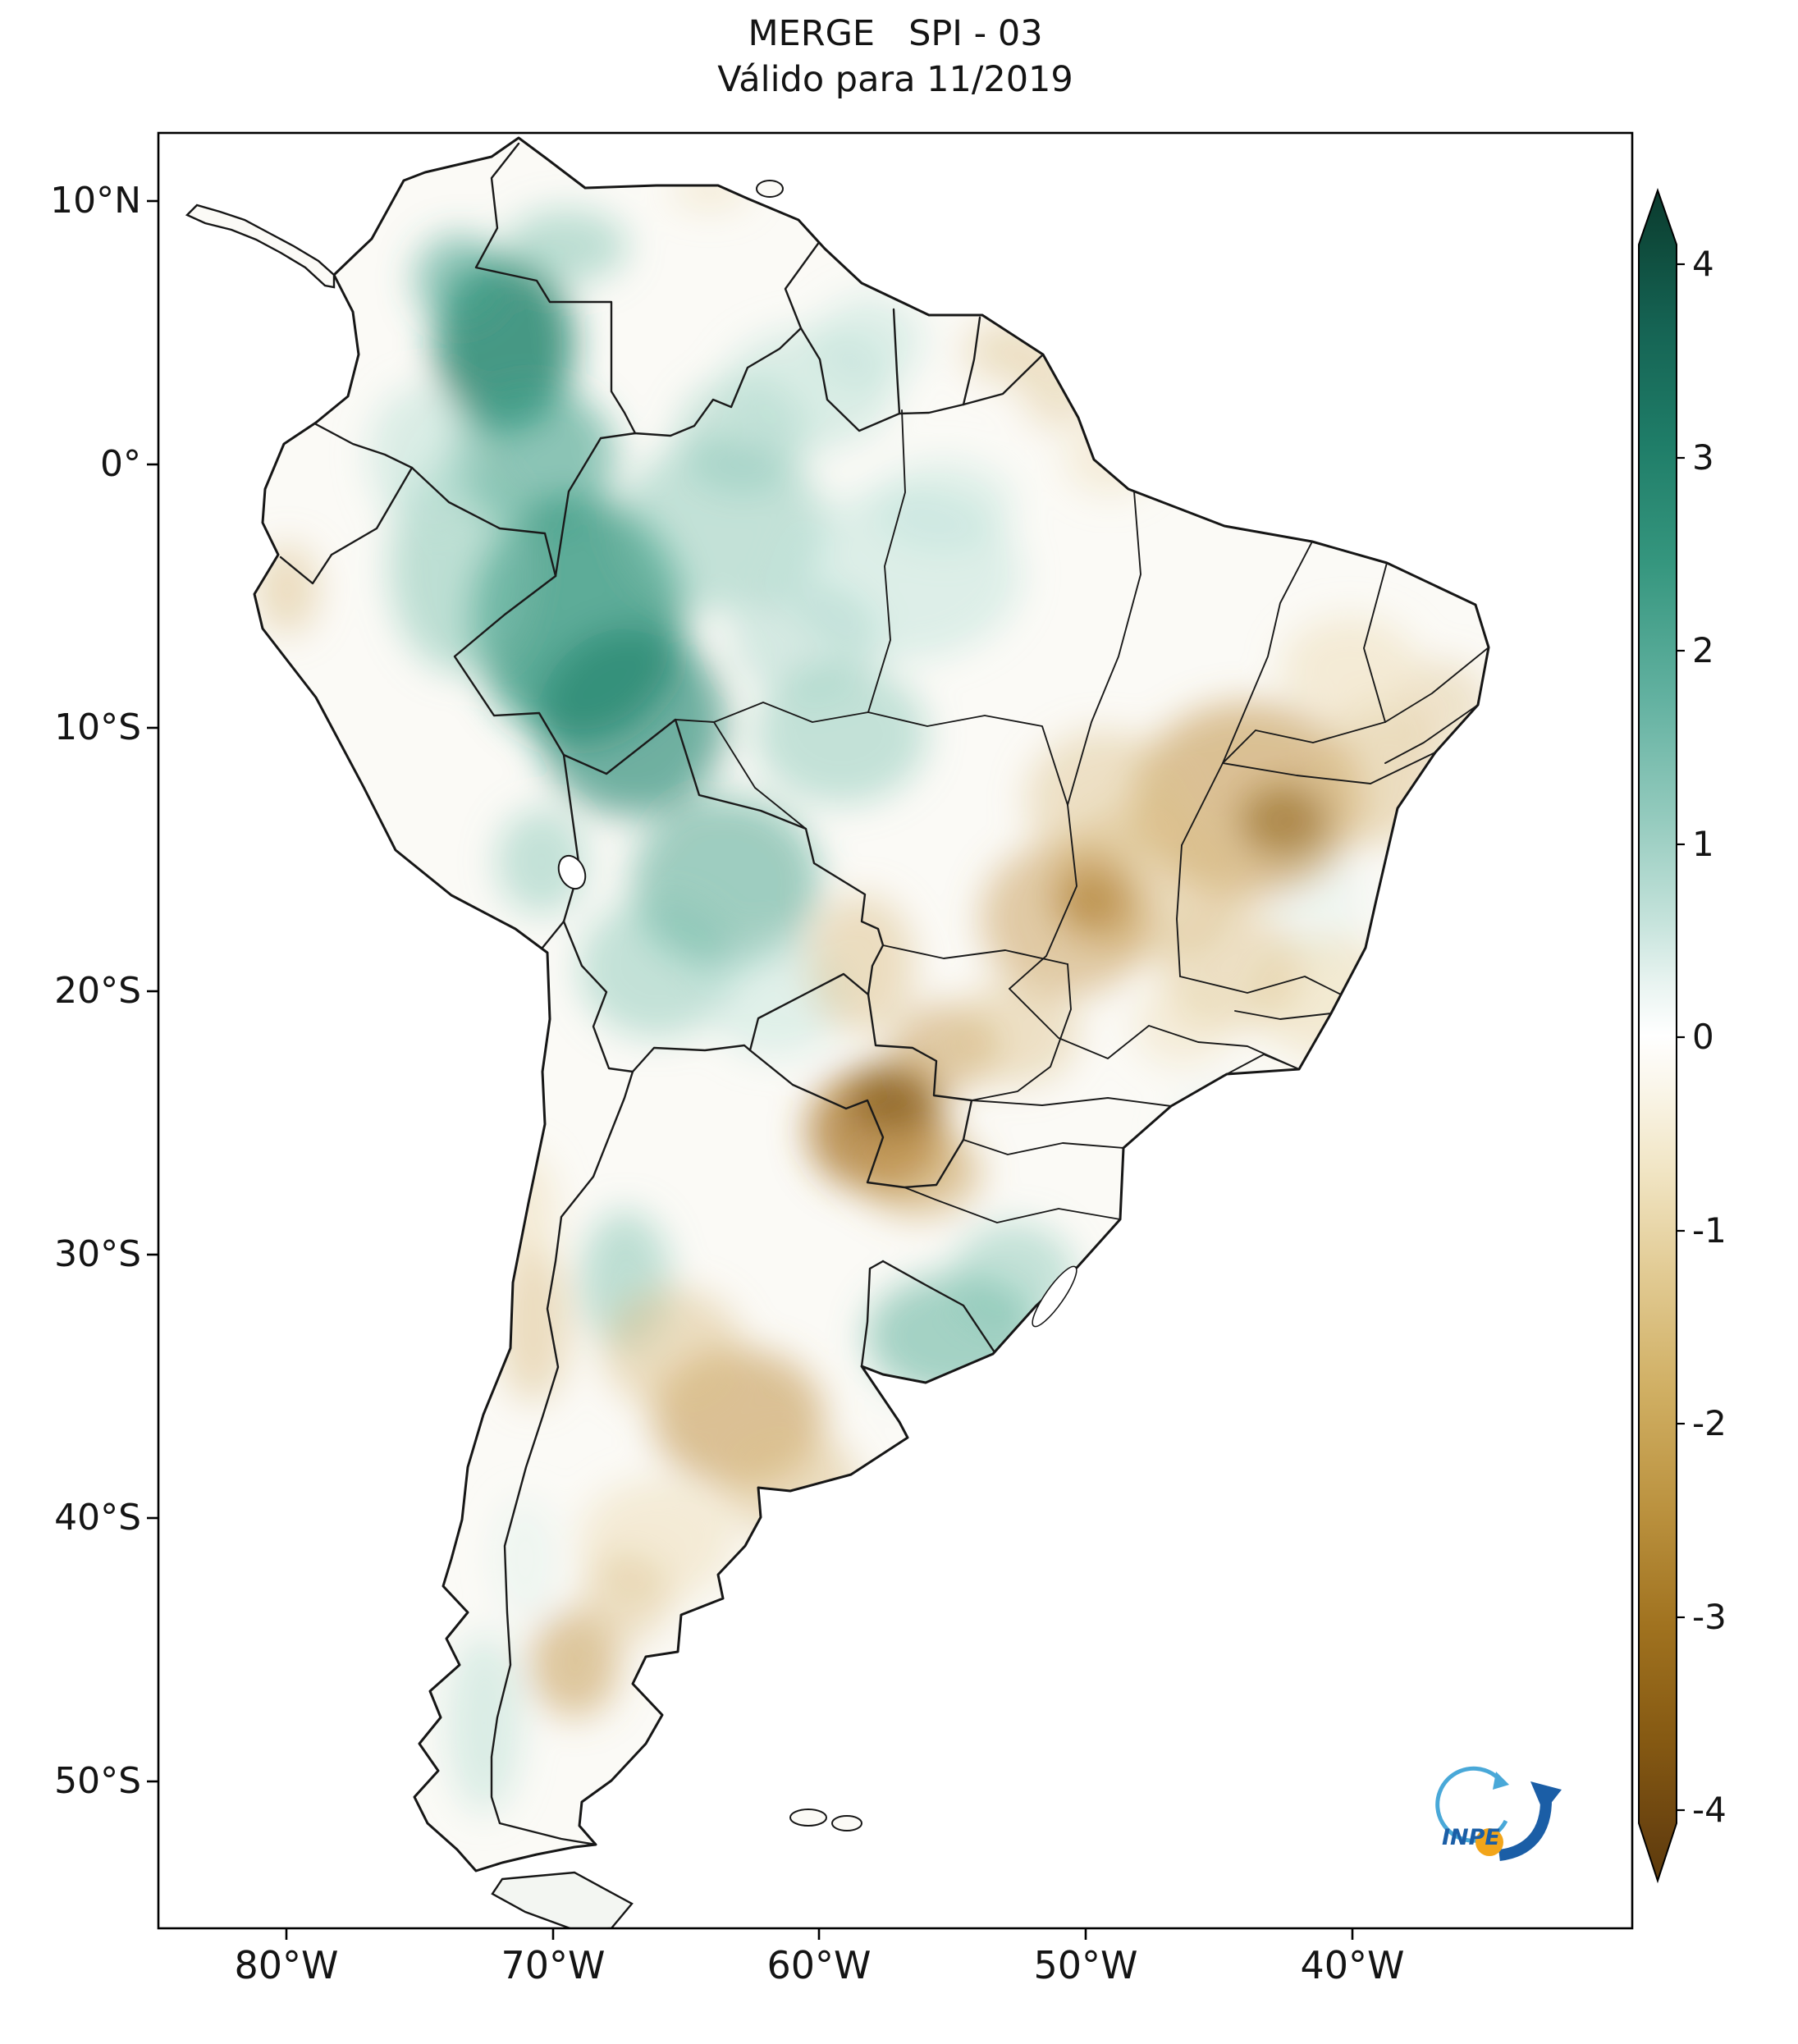 This screenshot has height=2044, width=1798. I want to click on y-tick-20s: 20°S, so click(97, 991).